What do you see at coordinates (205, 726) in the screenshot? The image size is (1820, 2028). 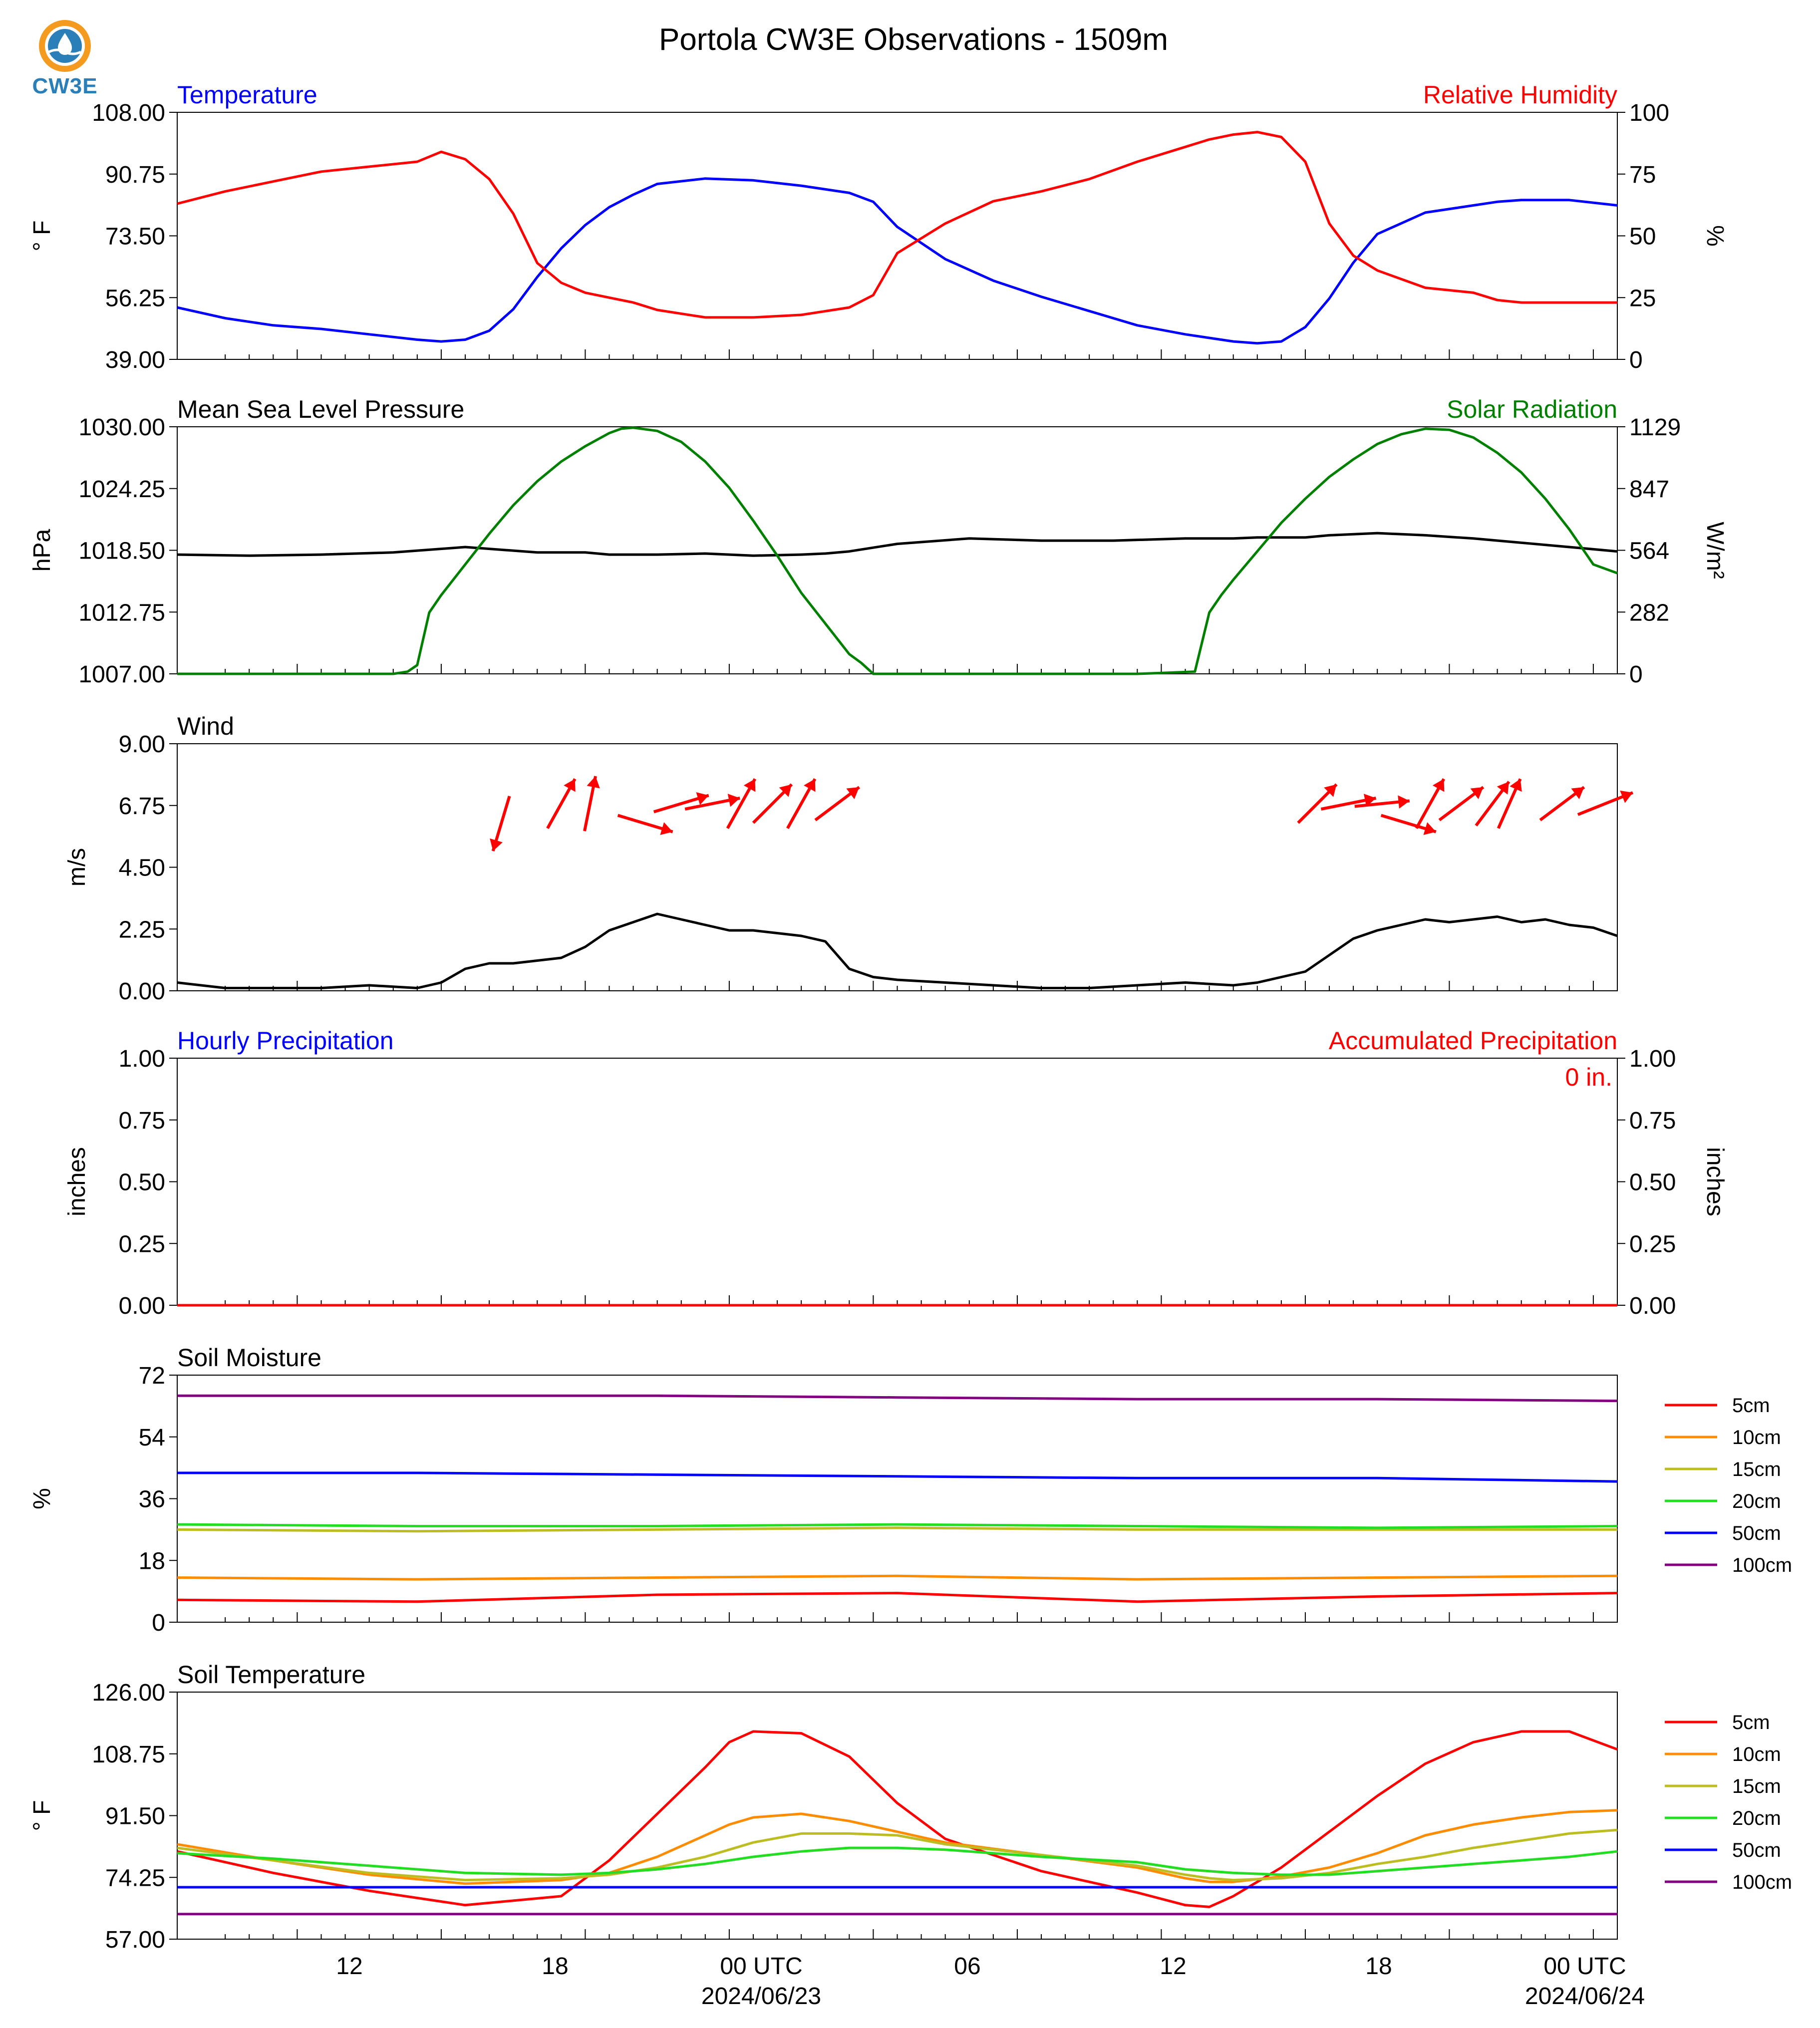 I see `panel-title-left: Wind` at bounding box center [205, 726].